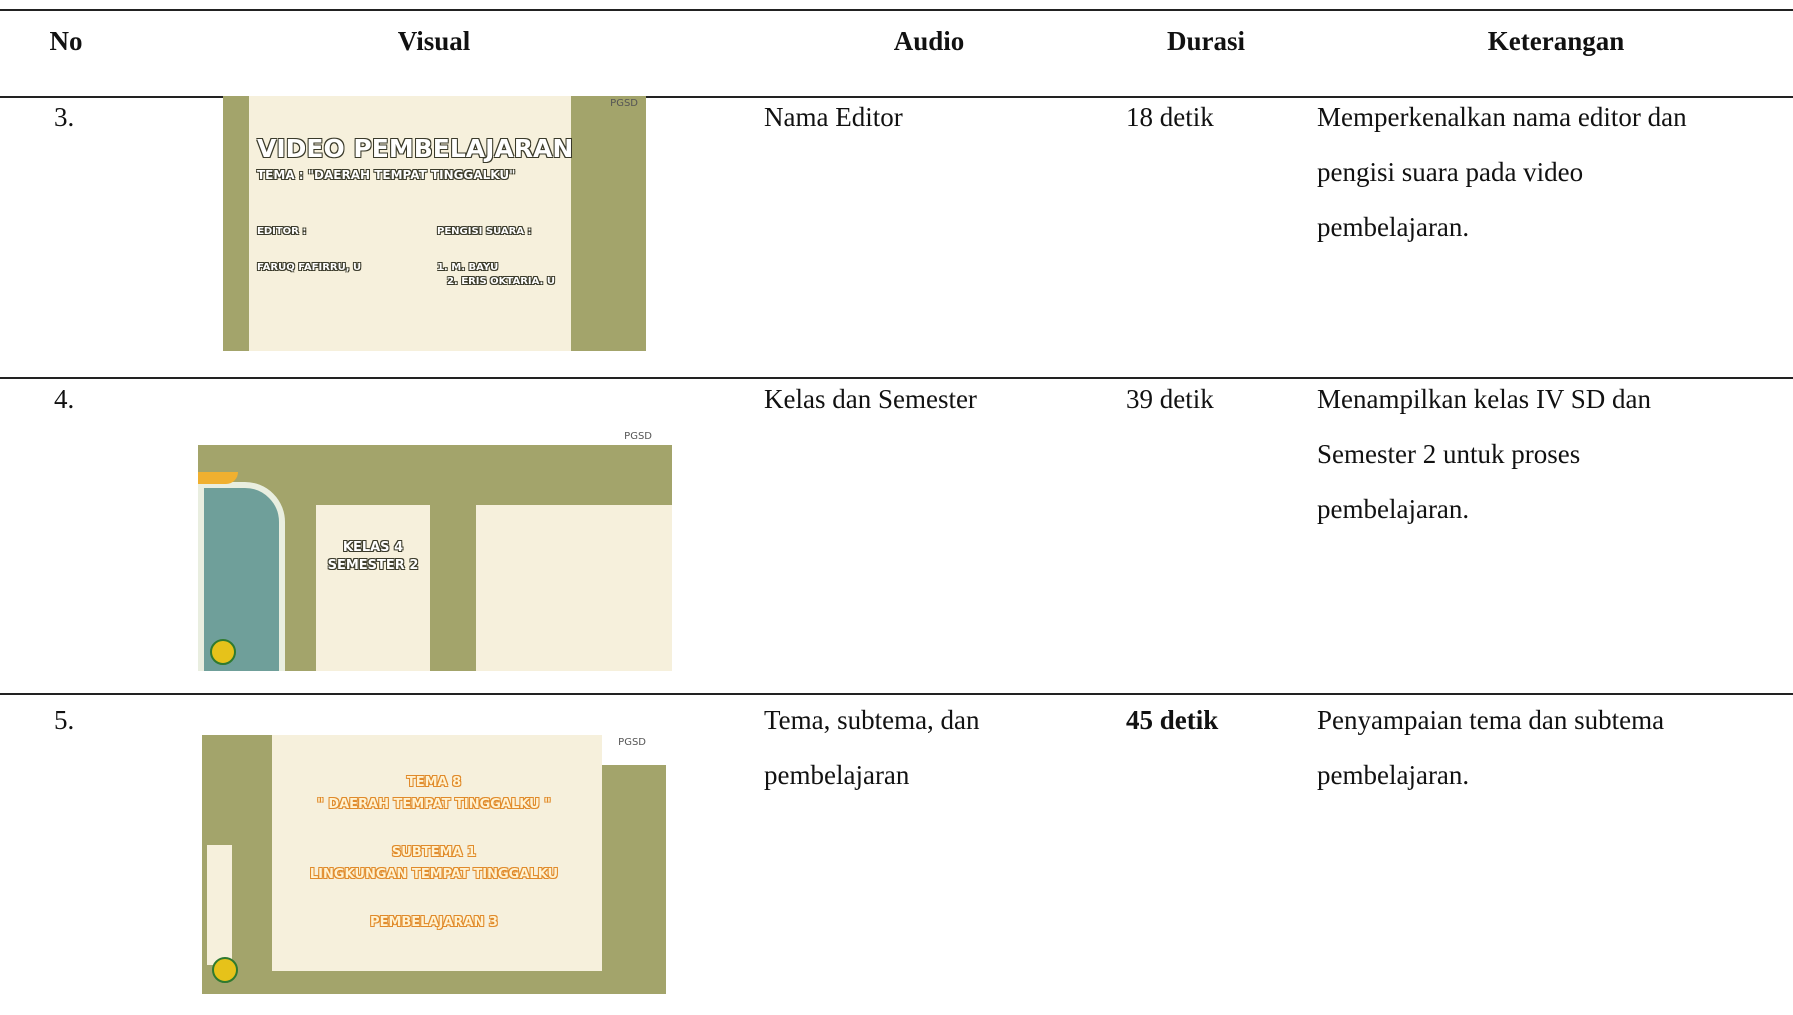 The image size is (1793, 1015). What do you see at coordinates (1484, 399) in the screenshot?
I see `keterangan: Menampilkan kelas IV SD dan` at bounding box center [1484, 399].